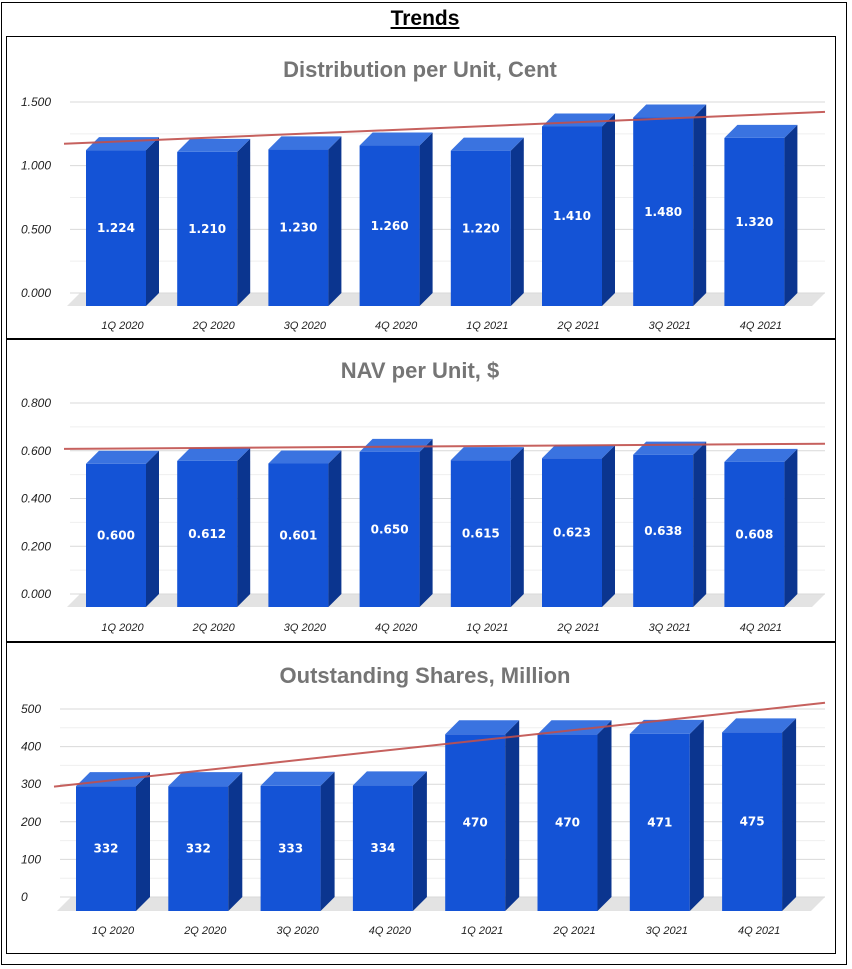 The image size is (852, 969). I want to click on bar: 1.220, so click(487, 221).